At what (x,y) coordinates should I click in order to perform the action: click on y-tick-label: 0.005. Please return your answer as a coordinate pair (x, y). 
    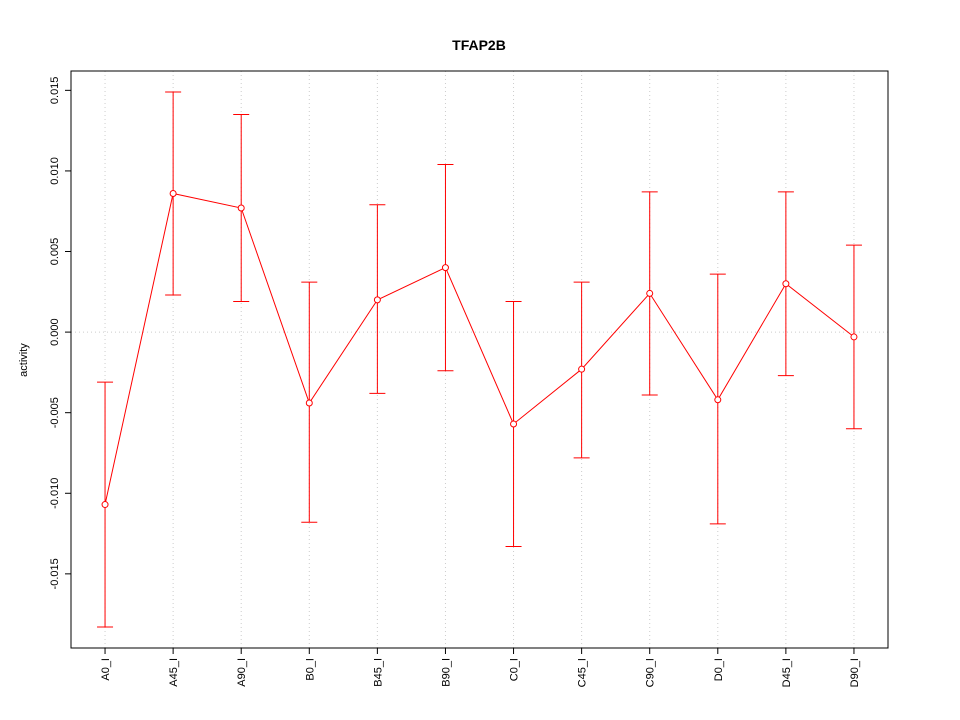
    Looking at the image, I should click on (55, 252).